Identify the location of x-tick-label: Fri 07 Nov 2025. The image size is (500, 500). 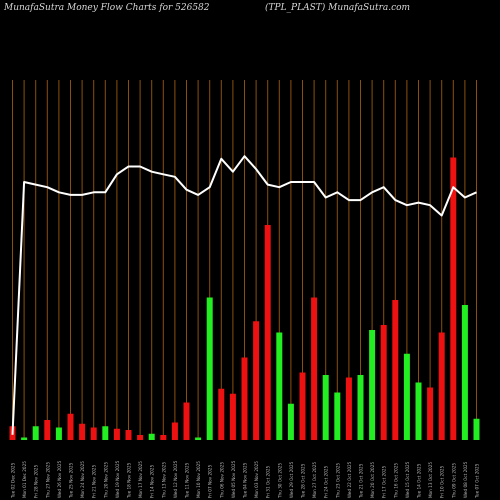
(210, 481).